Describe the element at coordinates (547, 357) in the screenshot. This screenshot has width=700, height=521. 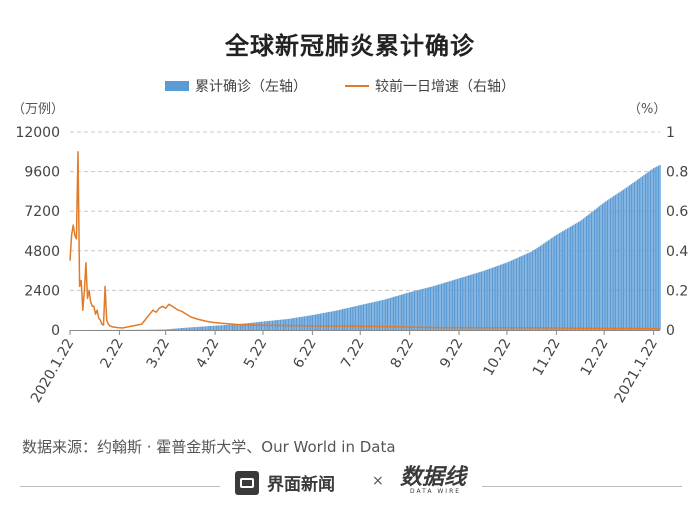
I see `x-tick-label: 11.22` at that location.